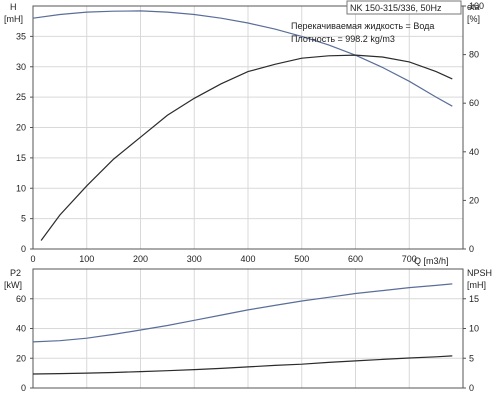 The width and height of the screenshot is (500, 400). What do you see at coordinates (140, 259) in the screenshot?
I see `x-tick-label: 200` at bounding box center [140, 259].